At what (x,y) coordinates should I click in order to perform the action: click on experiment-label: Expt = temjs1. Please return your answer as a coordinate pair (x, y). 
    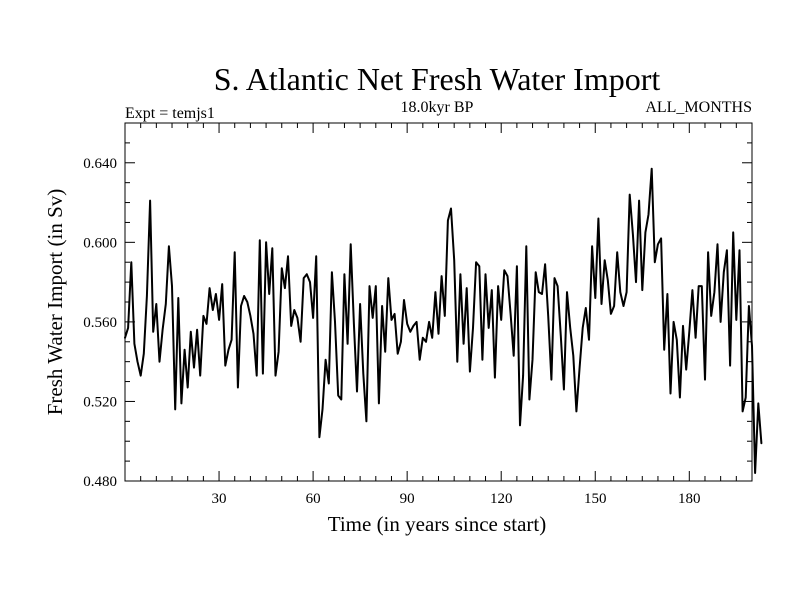
    Looking at the image, I should click on (170, 113).